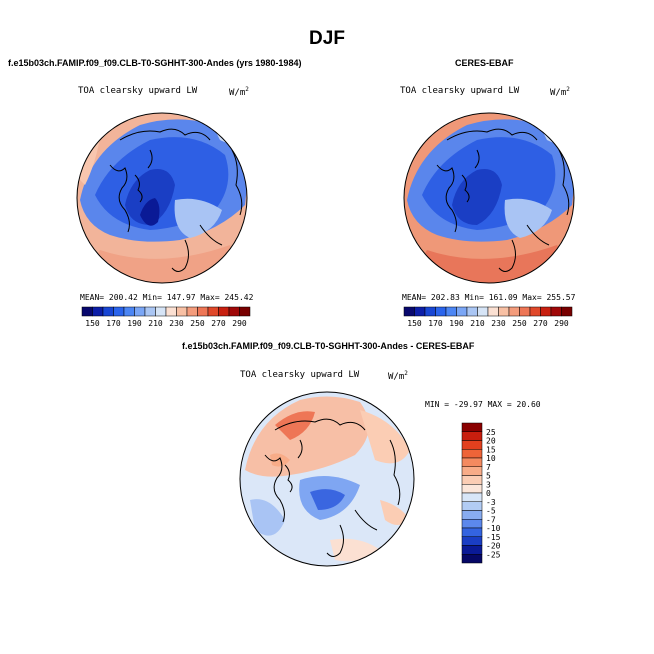  What do you see at coordinates (489, 297) in the screenshot?
I see `right-stats: MEAN= 202.83 Min= 161.09 Max= 255.57` at bounding box center [489, 297].